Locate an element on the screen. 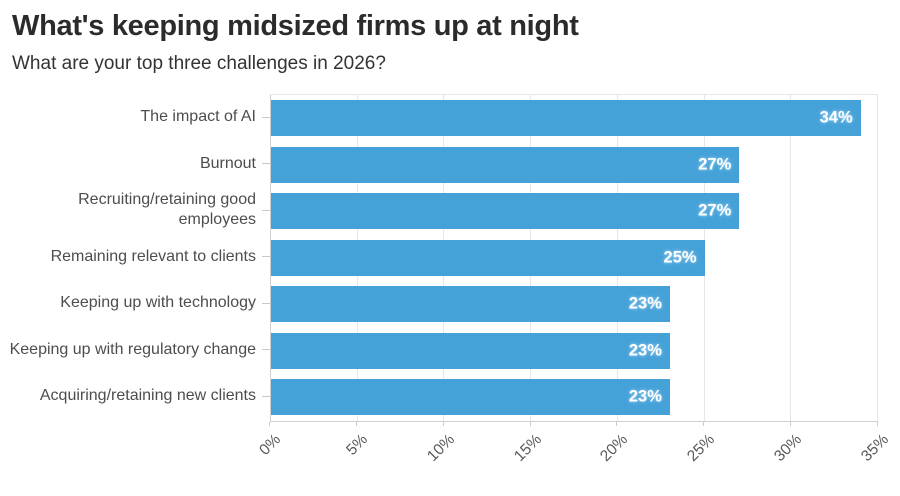 This screenshot has width=900, height=496. bar-row: 25% is located at coordinates (574, 258).